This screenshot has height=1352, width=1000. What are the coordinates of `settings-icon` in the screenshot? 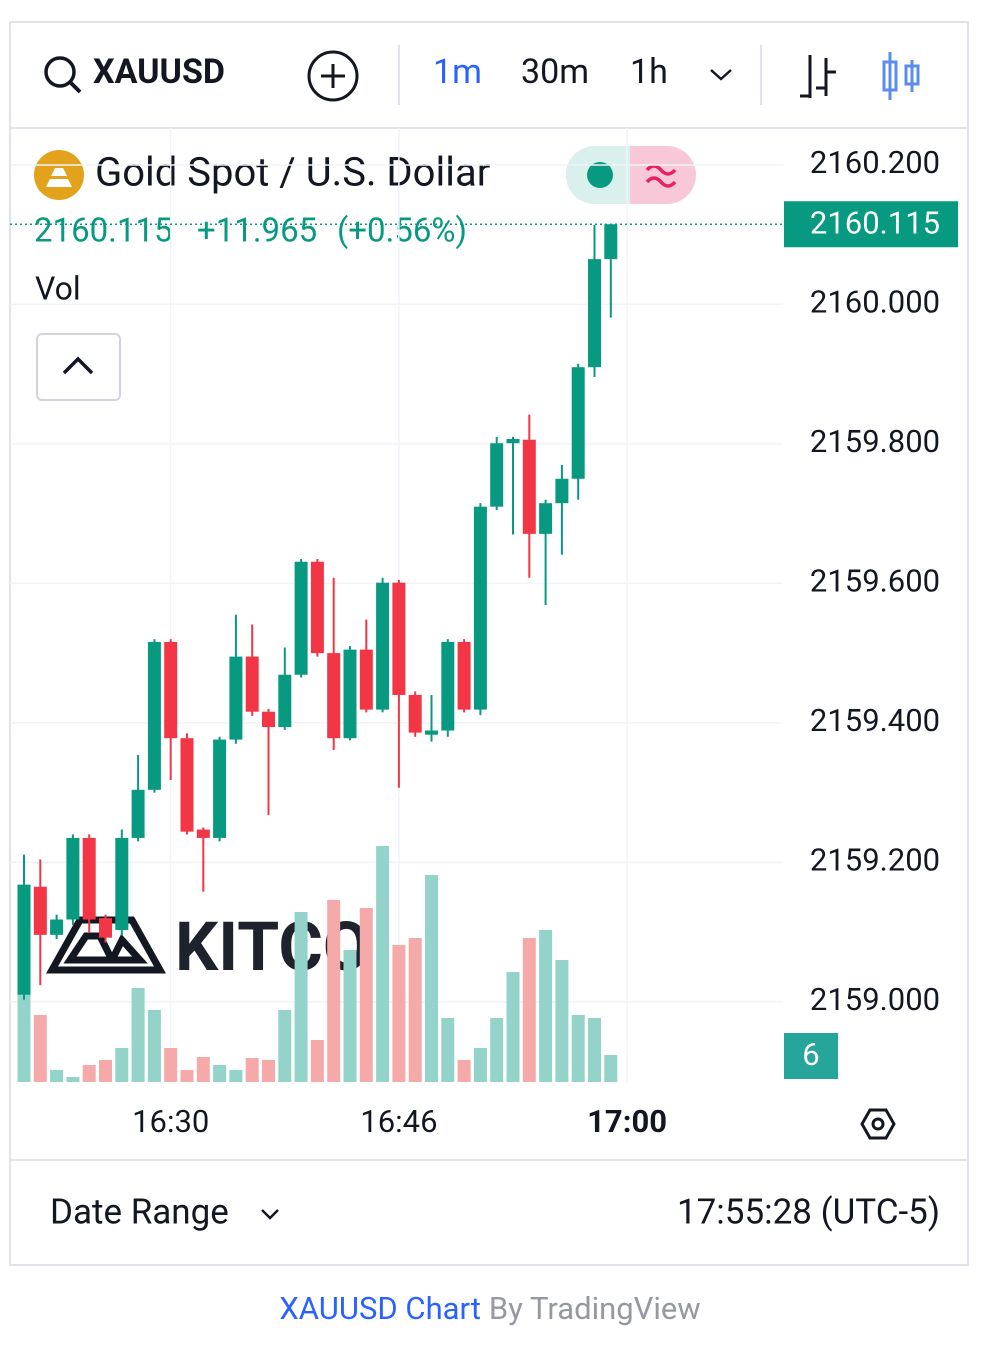 It's located at (878, 1124).